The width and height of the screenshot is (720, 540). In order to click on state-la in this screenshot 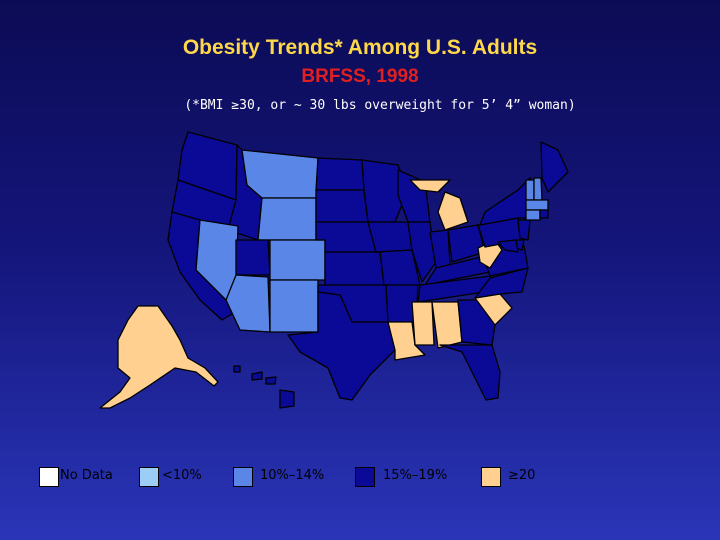, I will do `click(406, 341)`.